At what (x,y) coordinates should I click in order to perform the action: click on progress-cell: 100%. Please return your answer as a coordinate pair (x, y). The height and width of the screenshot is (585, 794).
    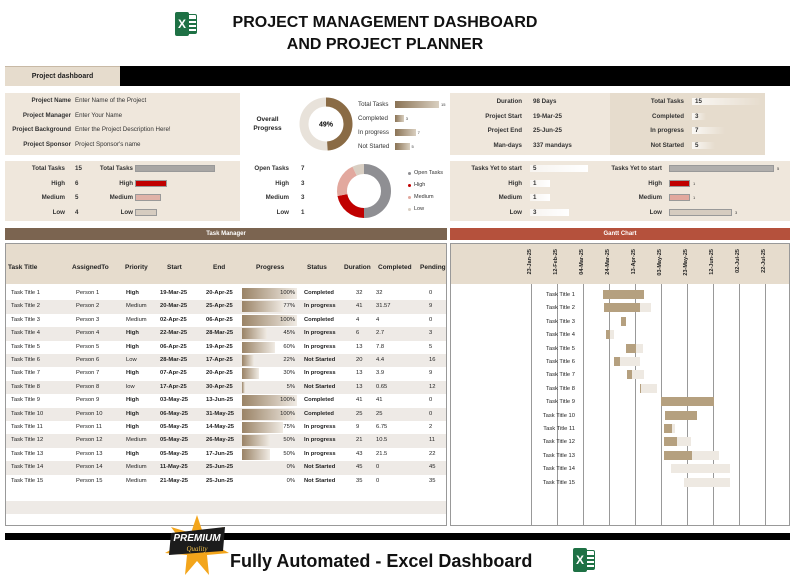
    Looking at the image, I should click on (269, 320).